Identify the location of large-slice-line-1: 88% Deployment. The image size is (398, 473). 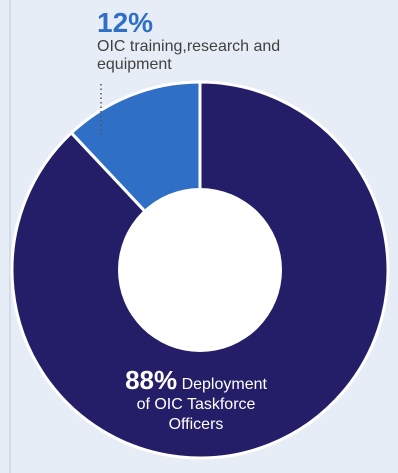
(196, 381).